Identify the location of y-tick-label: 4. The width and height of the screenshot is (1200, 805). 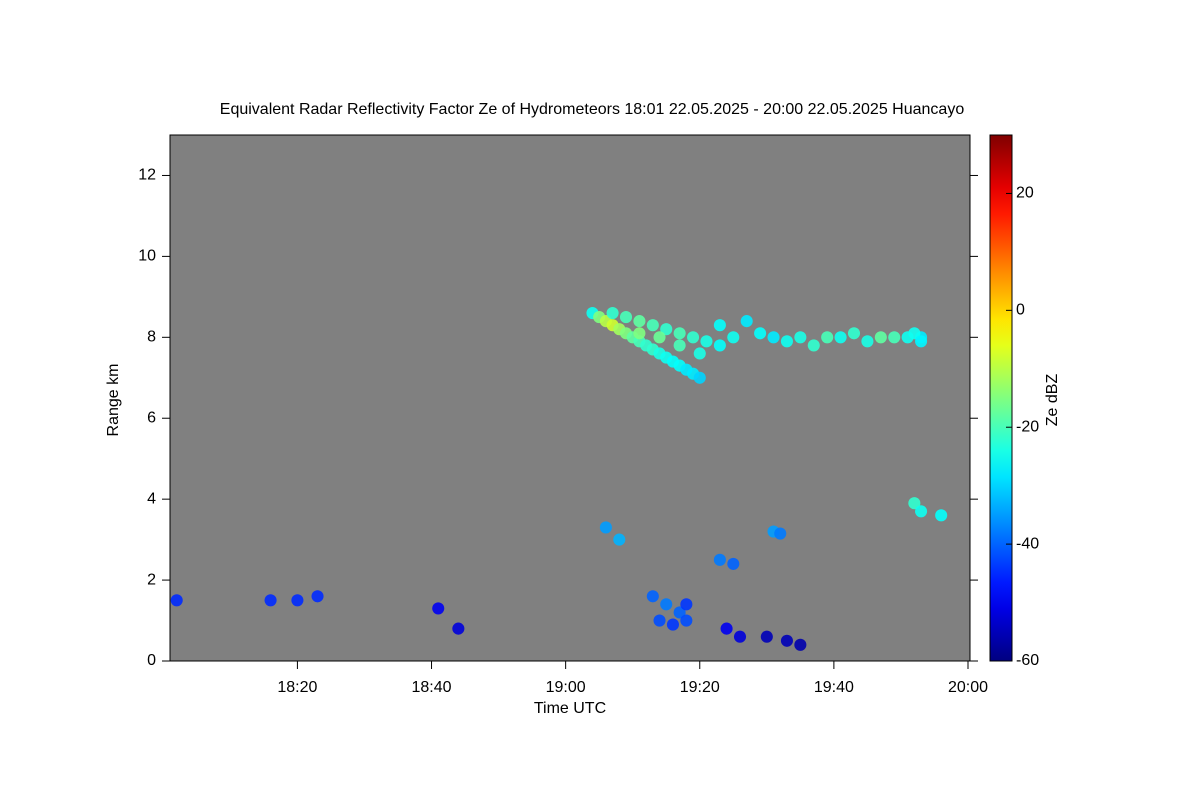
(151, 498).